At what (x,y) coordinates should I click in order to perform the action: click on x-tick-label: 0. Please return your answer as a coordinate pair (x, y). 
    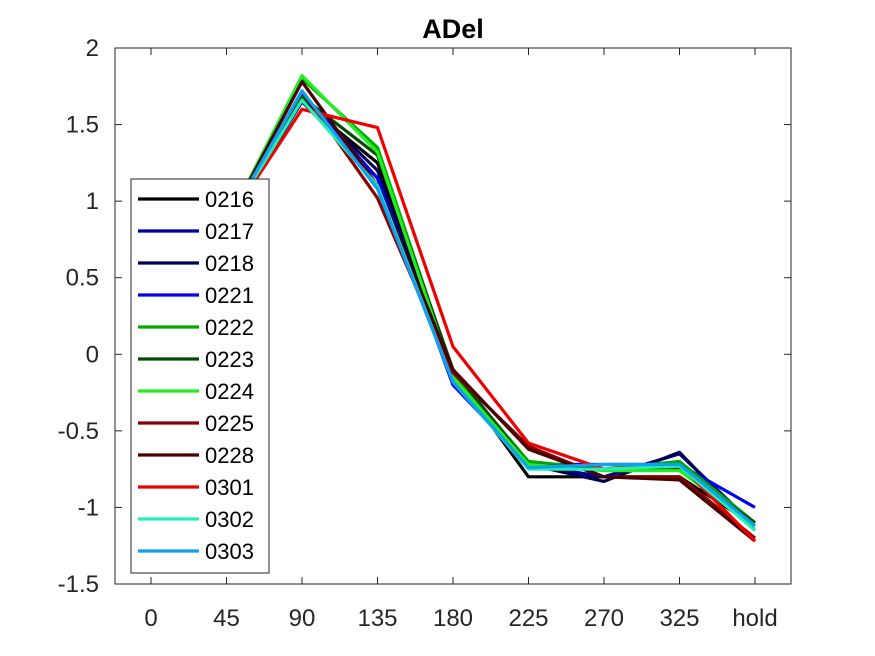
    Looking at the image, I should click on (150, 618).